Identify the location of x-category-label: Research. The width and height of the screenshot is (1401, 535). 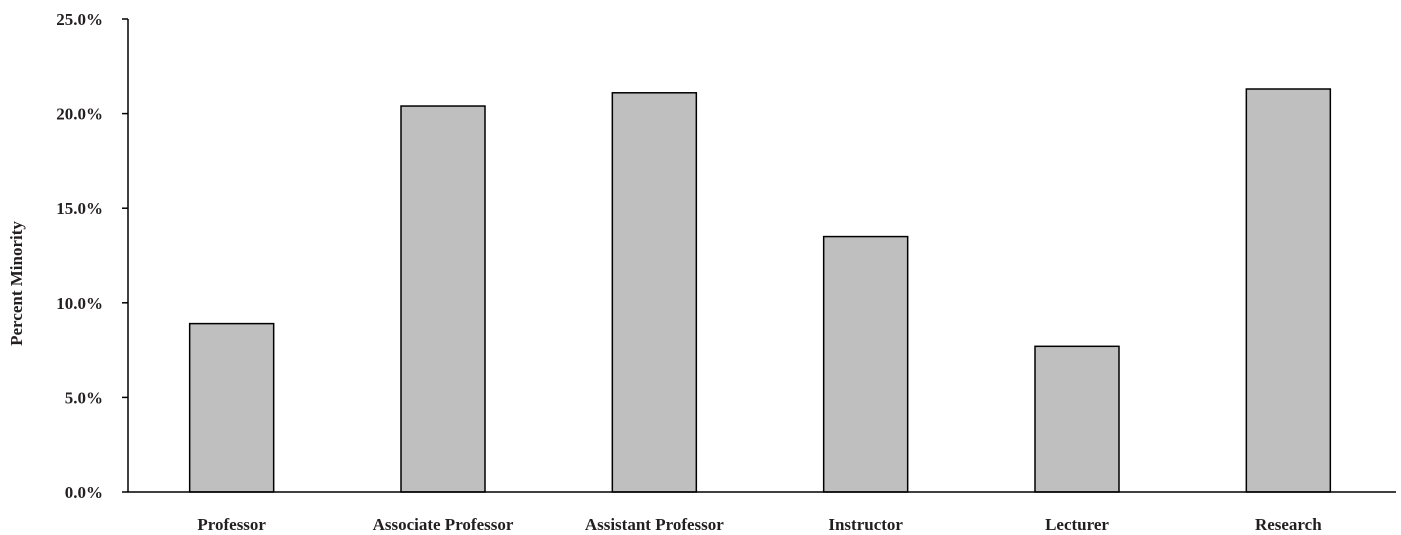
(1288, 524).